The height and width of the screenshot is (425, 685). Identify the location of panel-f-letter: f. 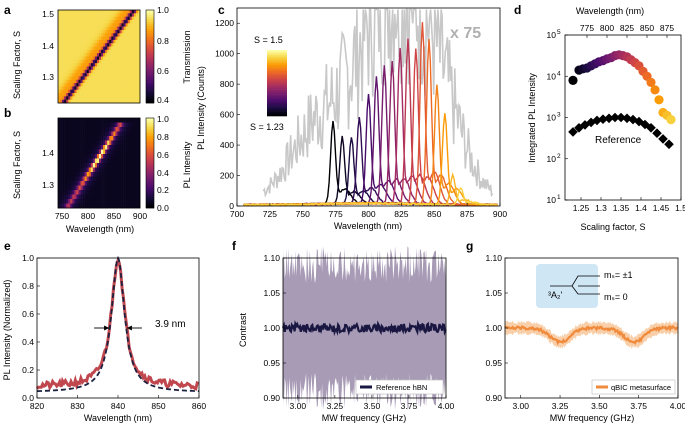
(234, 246).